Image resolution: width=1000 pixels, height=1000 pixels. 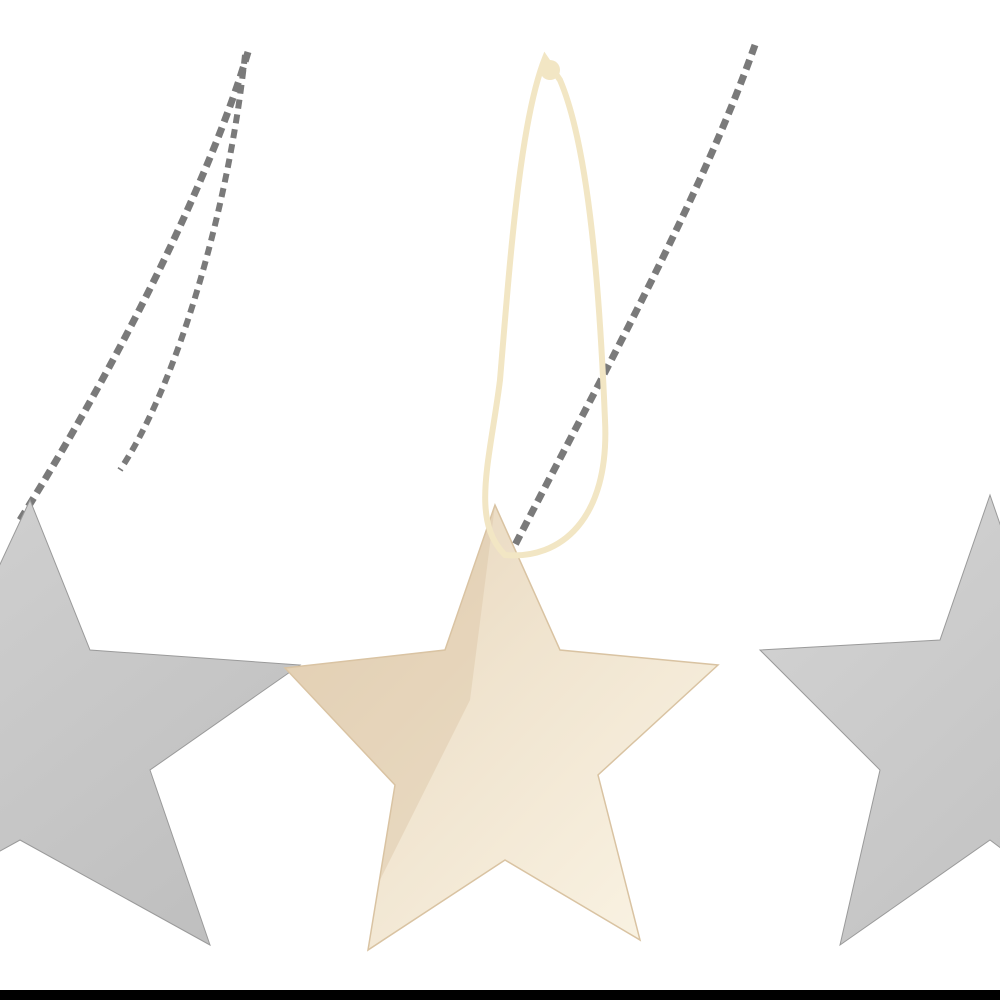 What do you see at coordinates (545, 305) in the screenshot?
I see `beige-hanging-cord` at bounding box center [545, 305].